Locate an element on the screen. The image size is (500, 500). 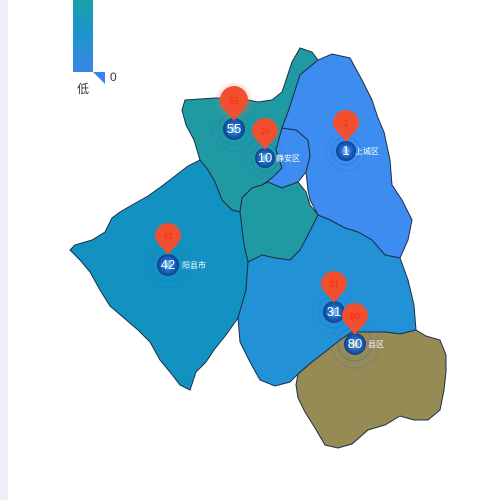
marker-1-pin-text: 1 is located at coordinates (345, 123).